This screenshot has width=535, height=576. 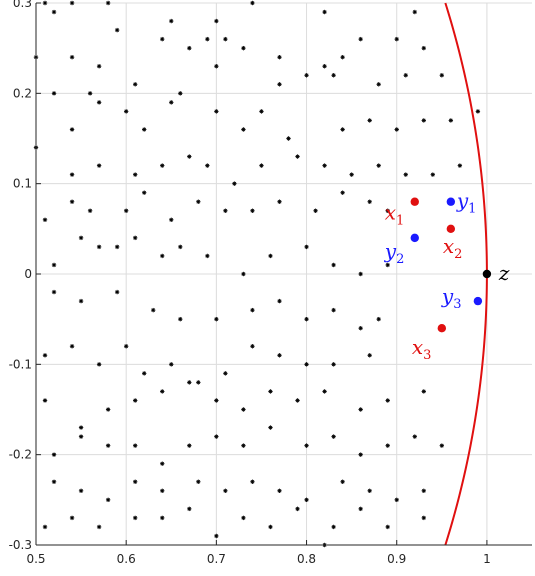 I want to click on y-tick-label: 0, so click(x=28, y=274).